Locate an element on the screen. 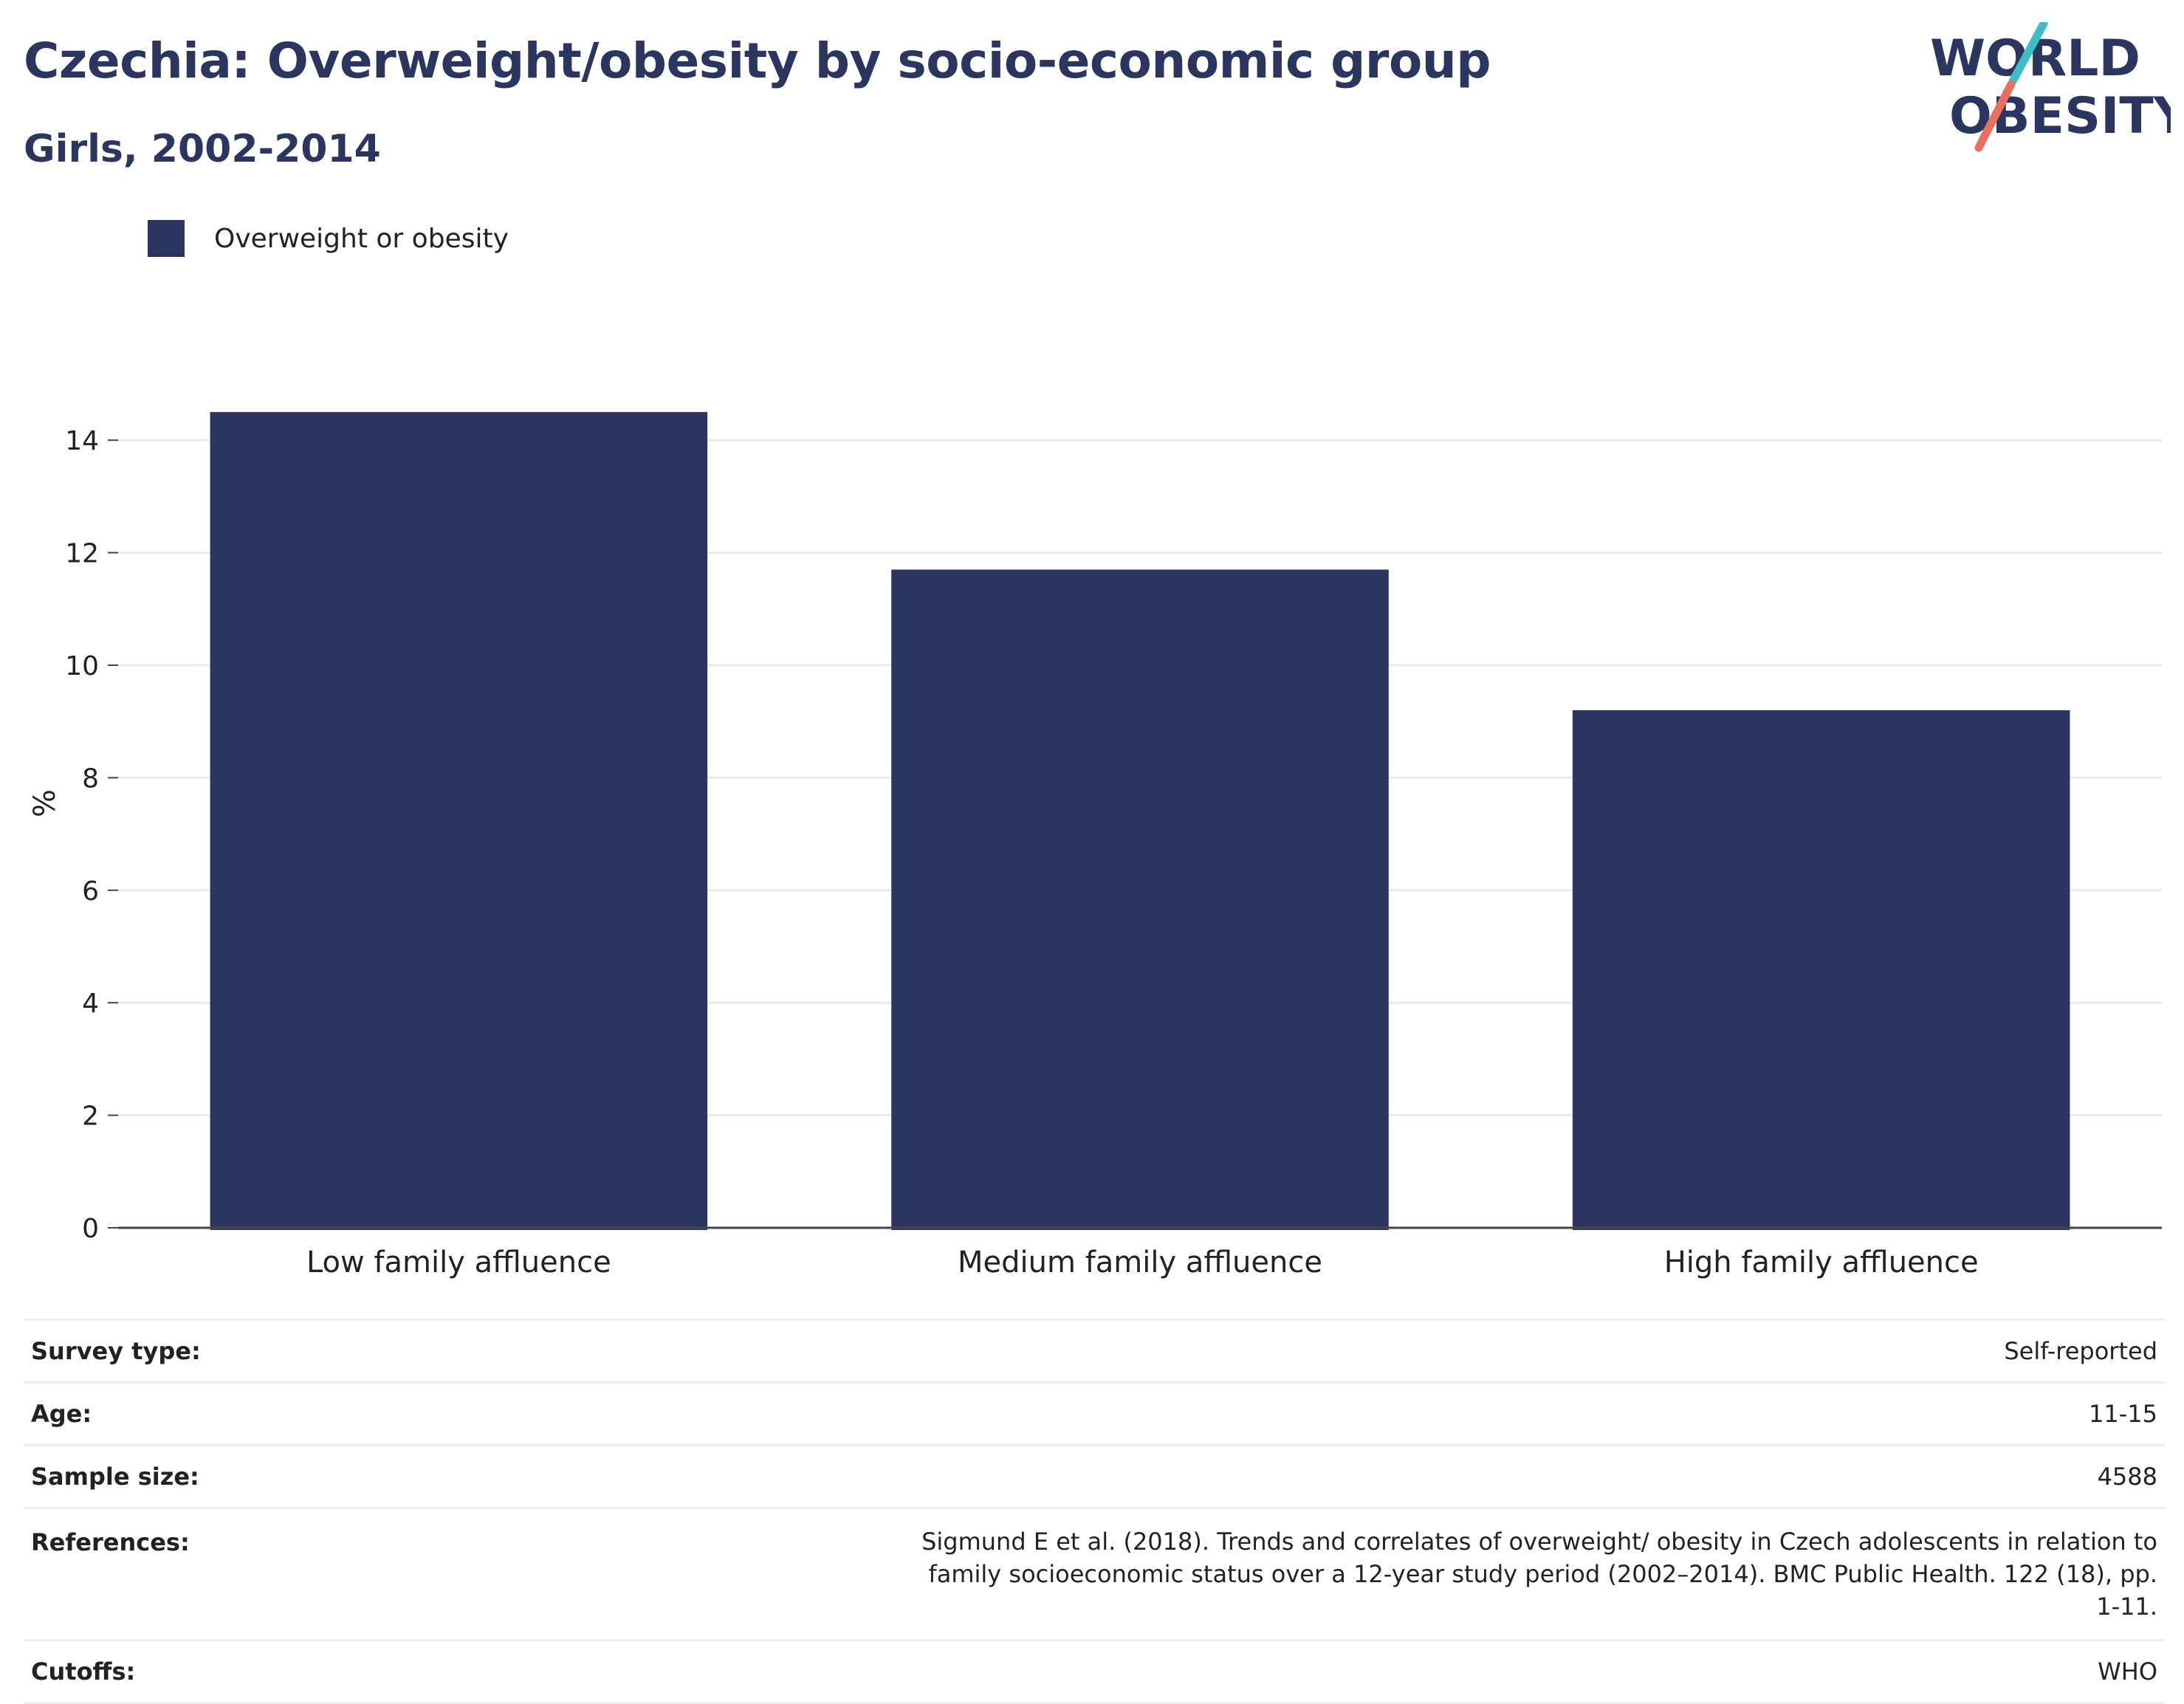 The height and width of the screenshot is (1704, 2184). info-key: Age: is located at coordinates (179, 1413).